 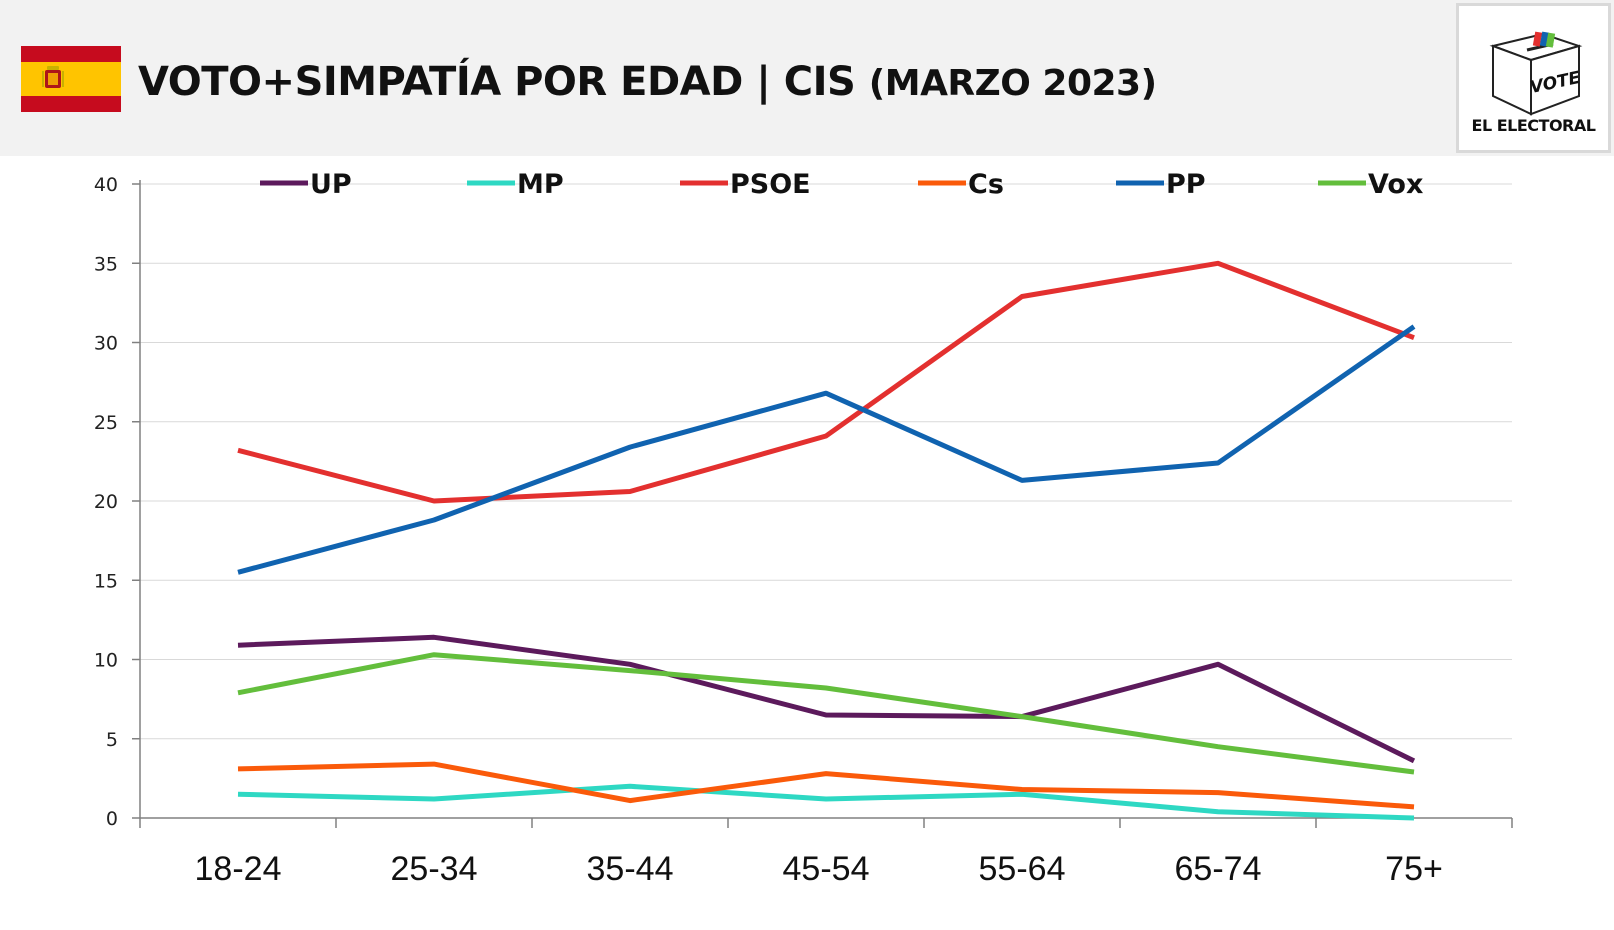 What do you see at coordinates (71, 79) in the screenshot?
I see `spain-flag-icon` at bounding box center [71, 79].